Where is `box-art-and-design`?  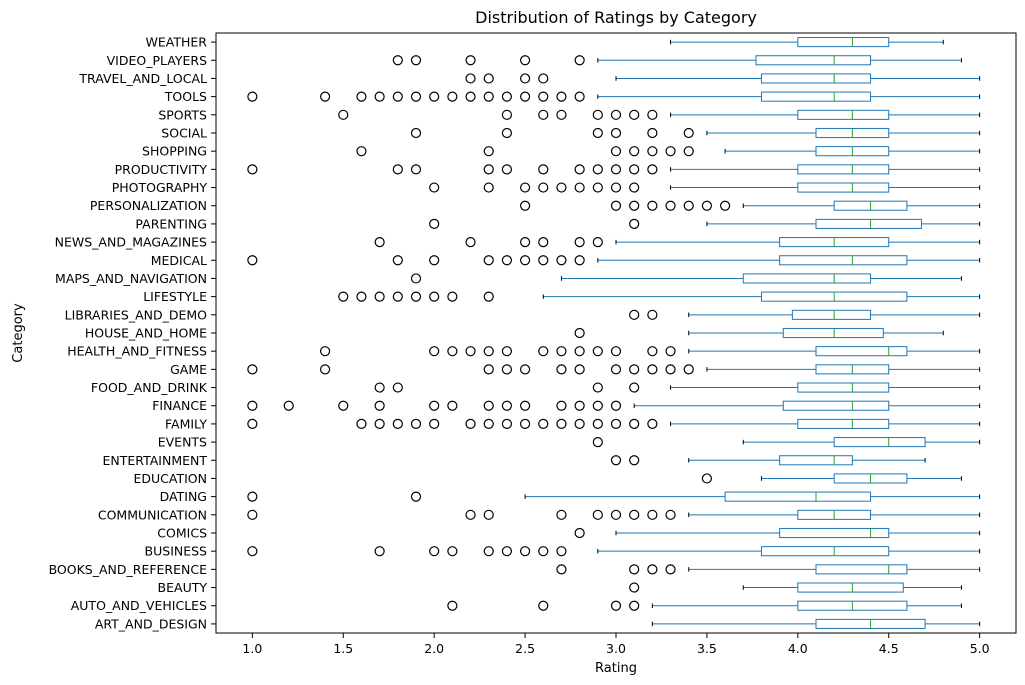 box-art-and-design is located at coordinates (816, 623).